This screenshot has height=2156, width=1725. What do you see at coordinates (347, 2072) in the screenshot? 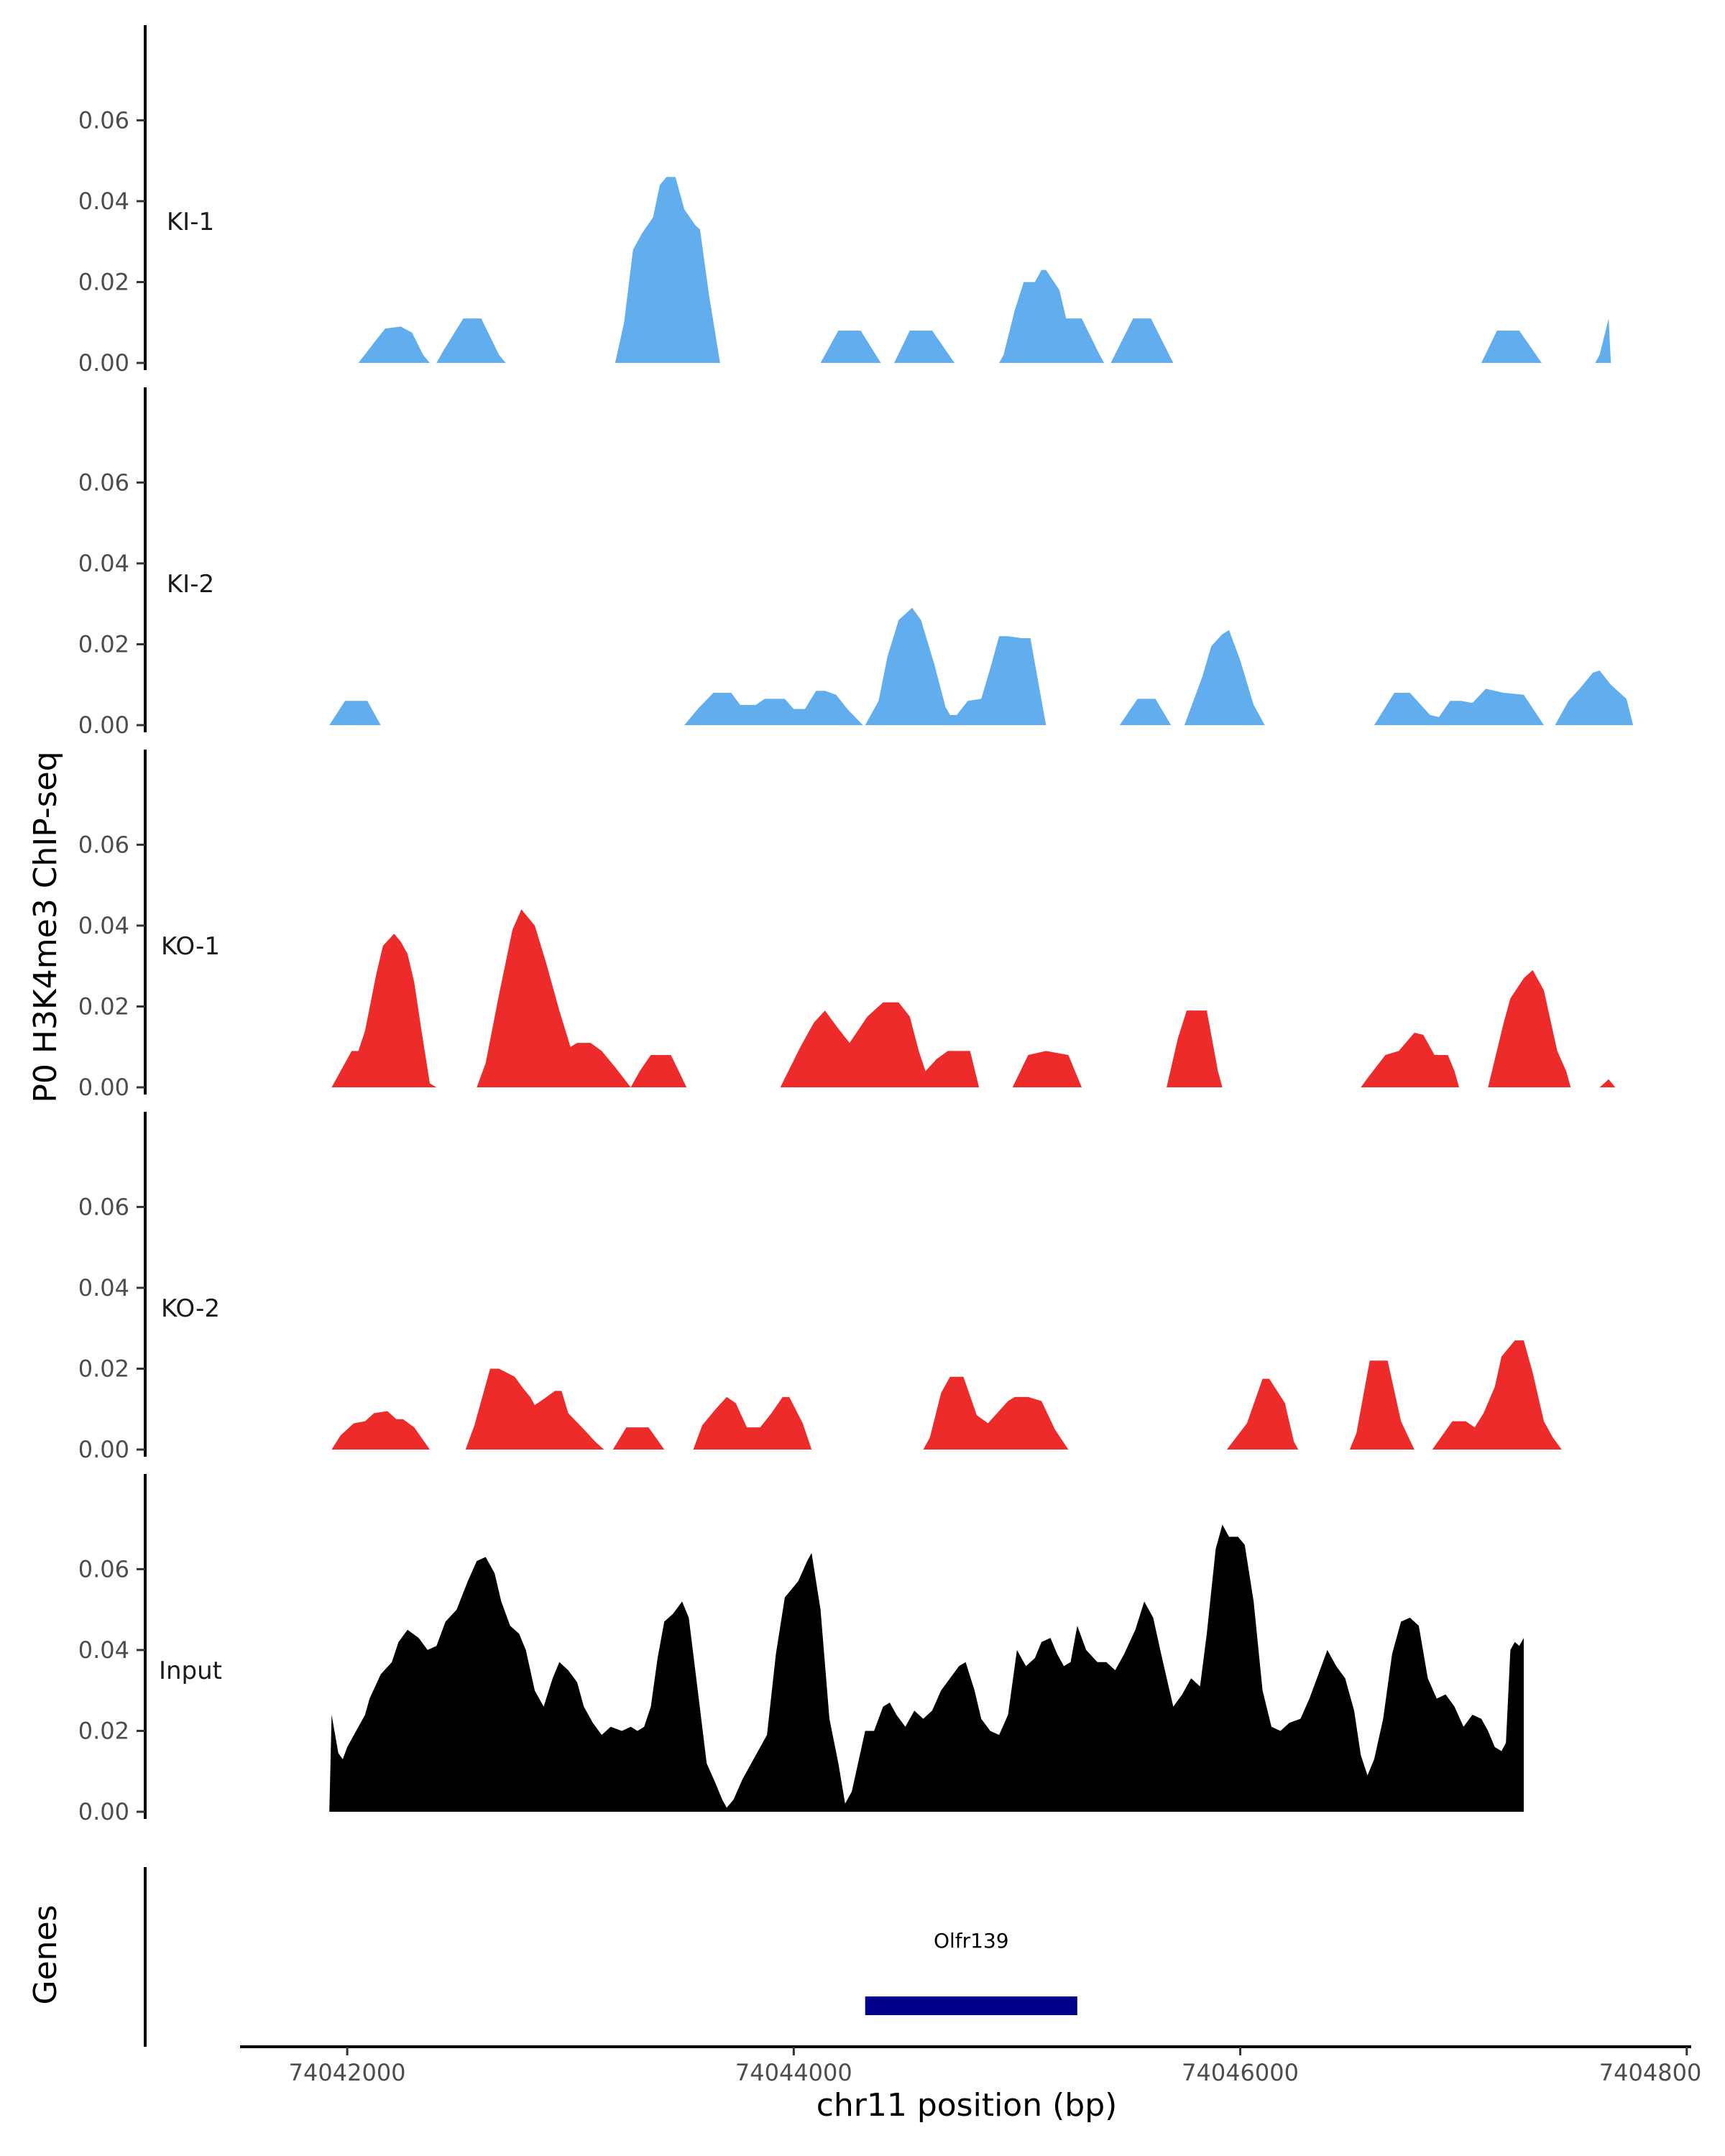
I see `x-tick-label: 74042000` at bounding box center [347, 2072].